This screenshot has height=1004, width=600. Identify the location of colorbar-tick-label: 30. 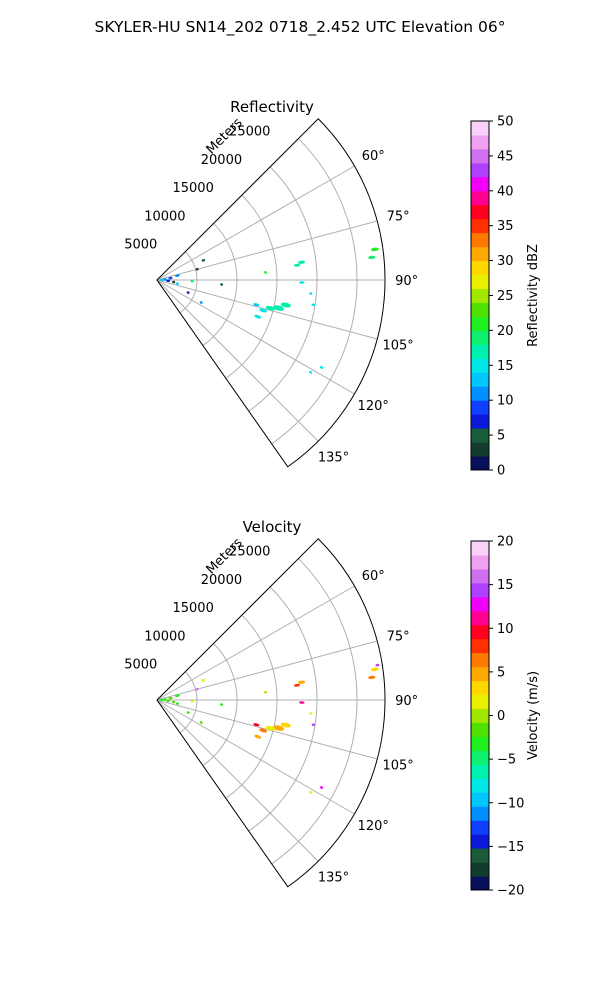
(505, 261).